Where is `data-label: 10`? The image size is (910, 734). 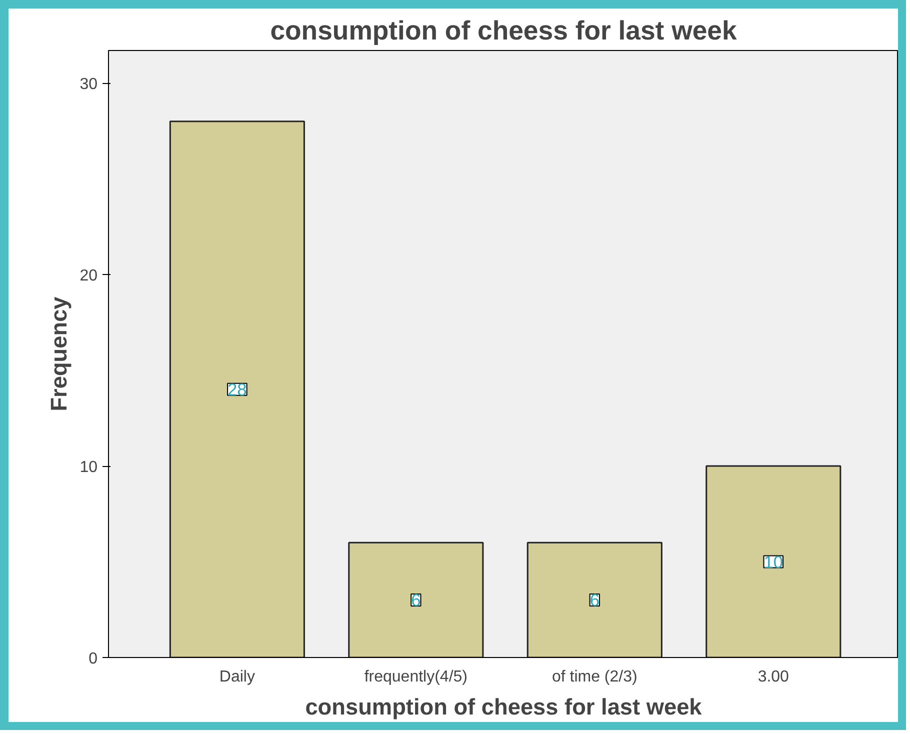 data-label: 10 is located at coordinates (774, 562).